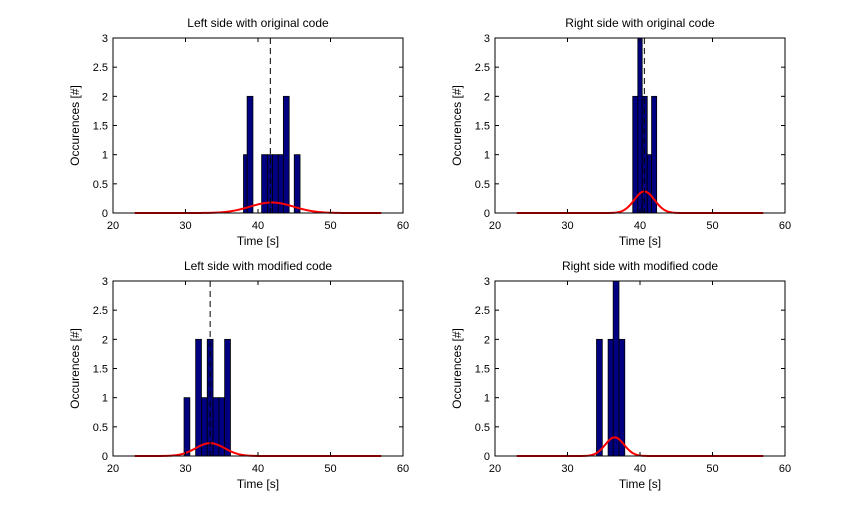 This screenshot has width=868, height=512. Describe the element at coordinates (640, 23) in the screenshot. I see `chart-title: Right side with original code` at that location.